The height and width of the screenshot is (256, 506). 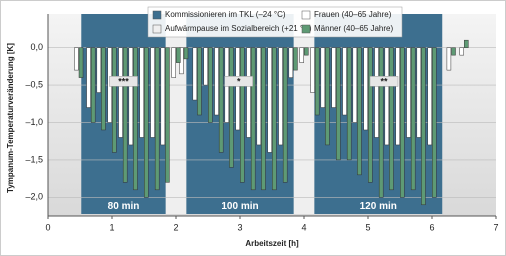 I want to click on x-tick-label: 3, so click(x=239, y=227).